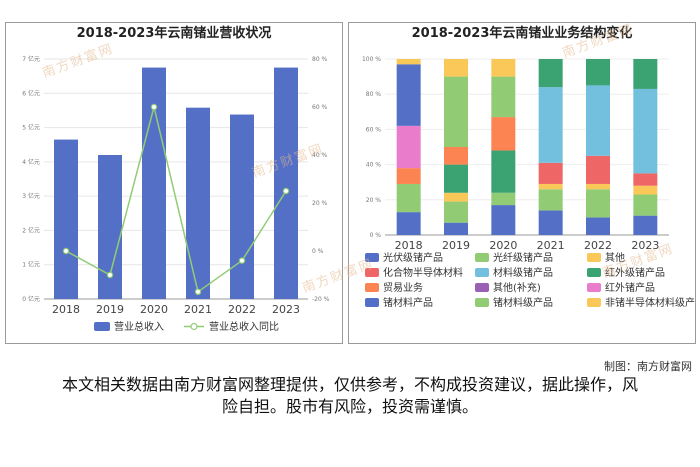 The image size is (700, 467). I want to click on y-left-tick-label: 7 亿元, so click(31, 59).